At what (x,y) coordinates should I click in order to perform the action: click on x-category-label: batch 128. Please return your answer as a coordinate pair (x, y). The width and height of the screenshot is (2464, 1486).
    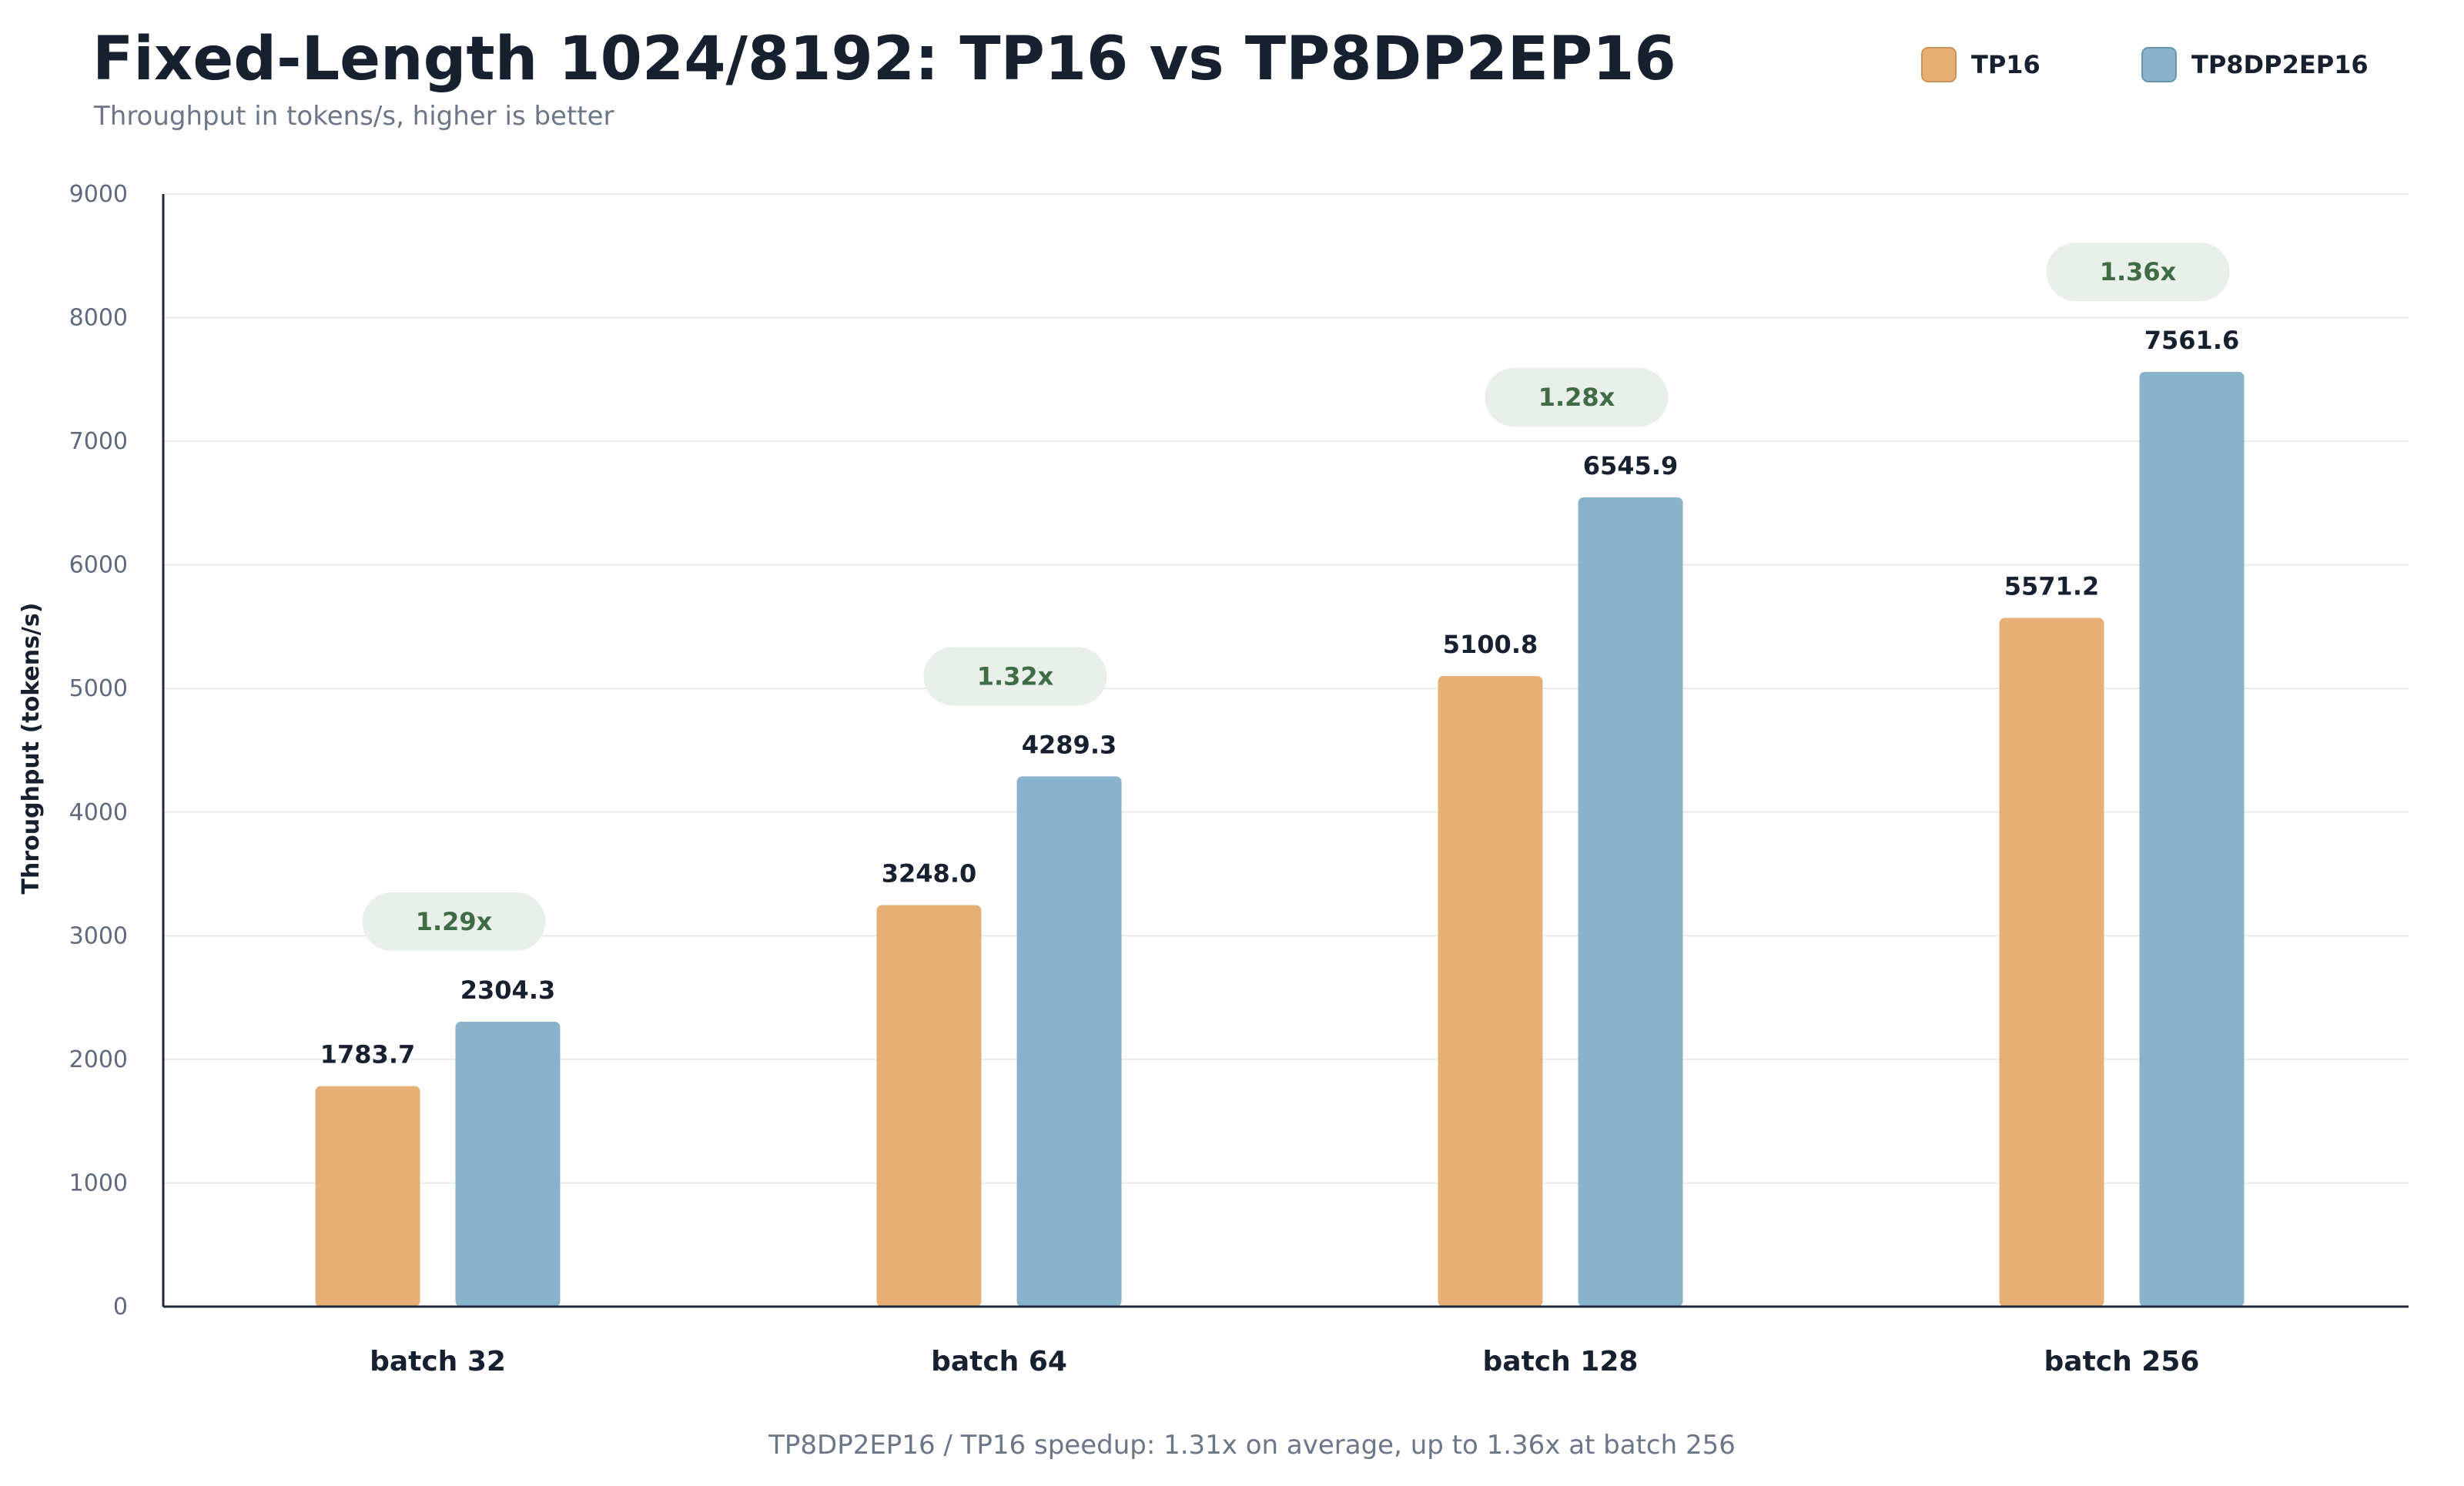
    Looking at the image, I should click on (1561, 1361).